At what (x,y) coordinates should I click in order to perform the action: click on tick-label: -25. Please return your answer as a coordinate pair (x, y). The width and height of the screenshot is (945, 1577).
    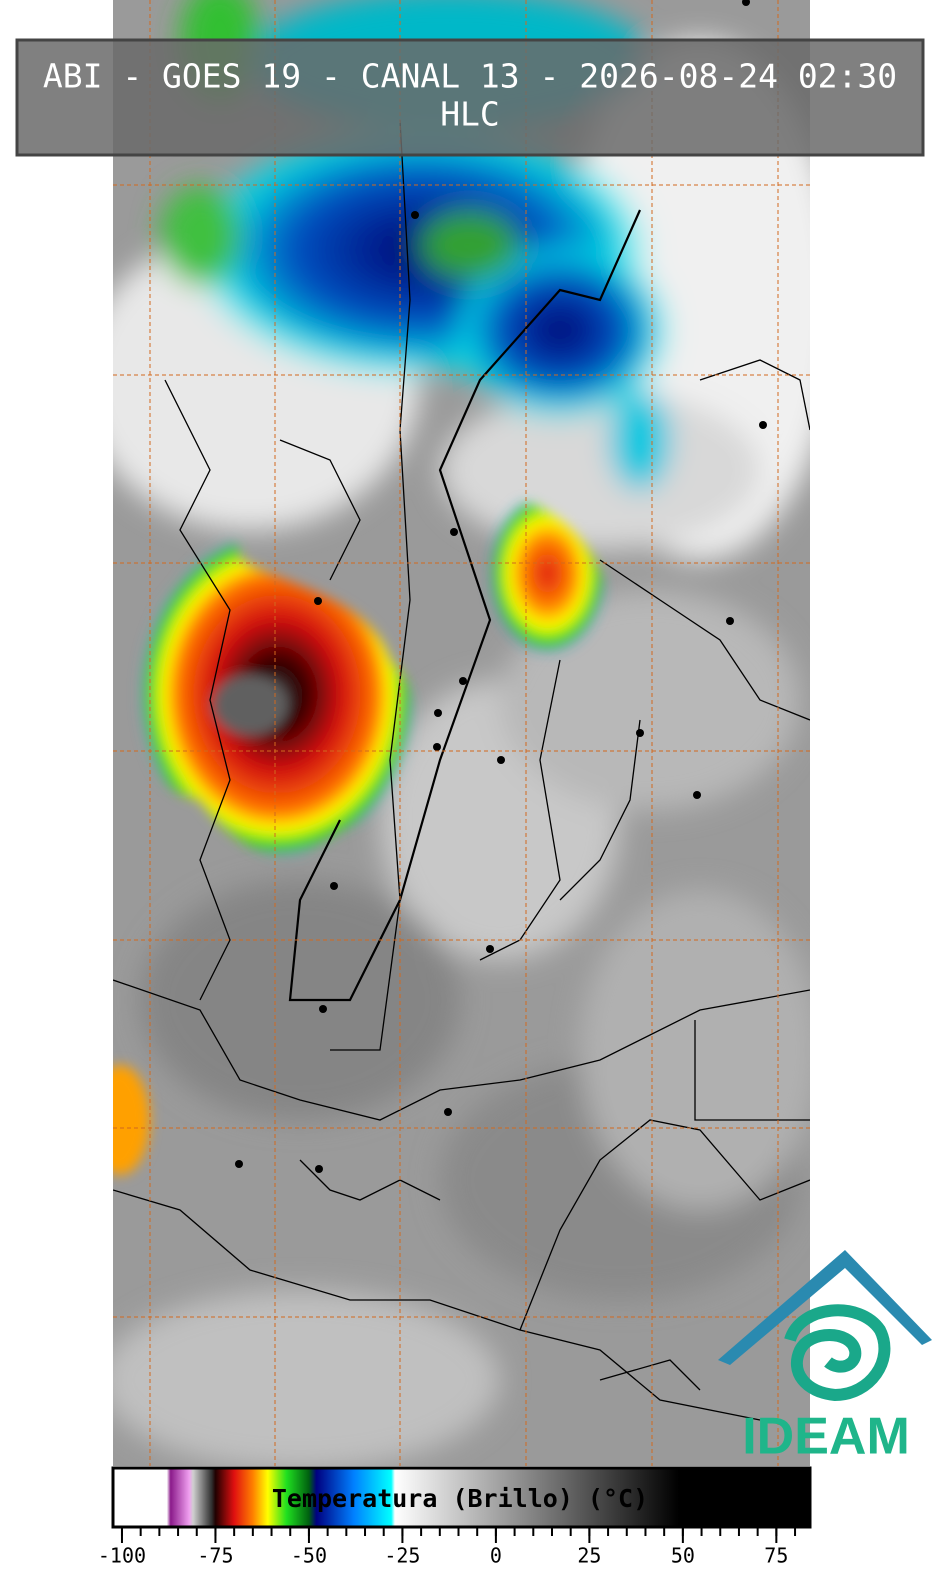
    Looking at the image, I should click on (402, 1556).